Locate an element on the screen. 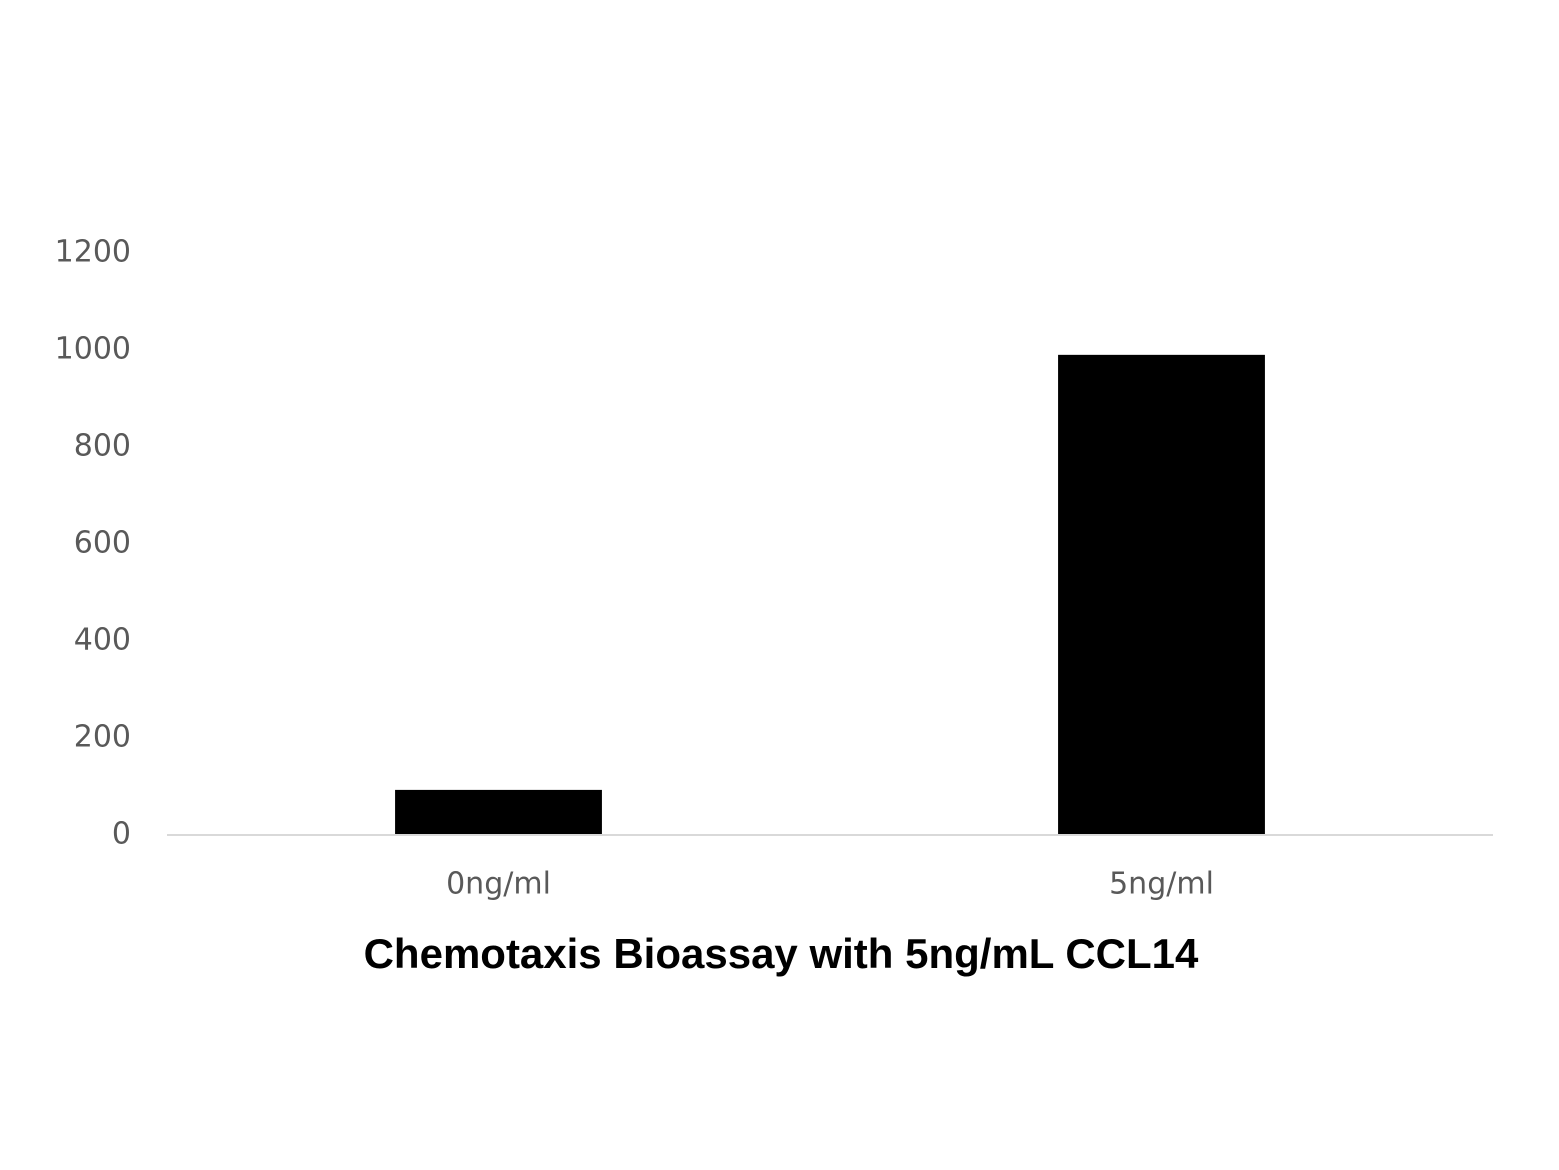 The height and width of the screenshot is (1170, 1559). chart-title: Chemotaxis Bioassay with 5ng/mL CCL14 is located at coordinates (781, 953).